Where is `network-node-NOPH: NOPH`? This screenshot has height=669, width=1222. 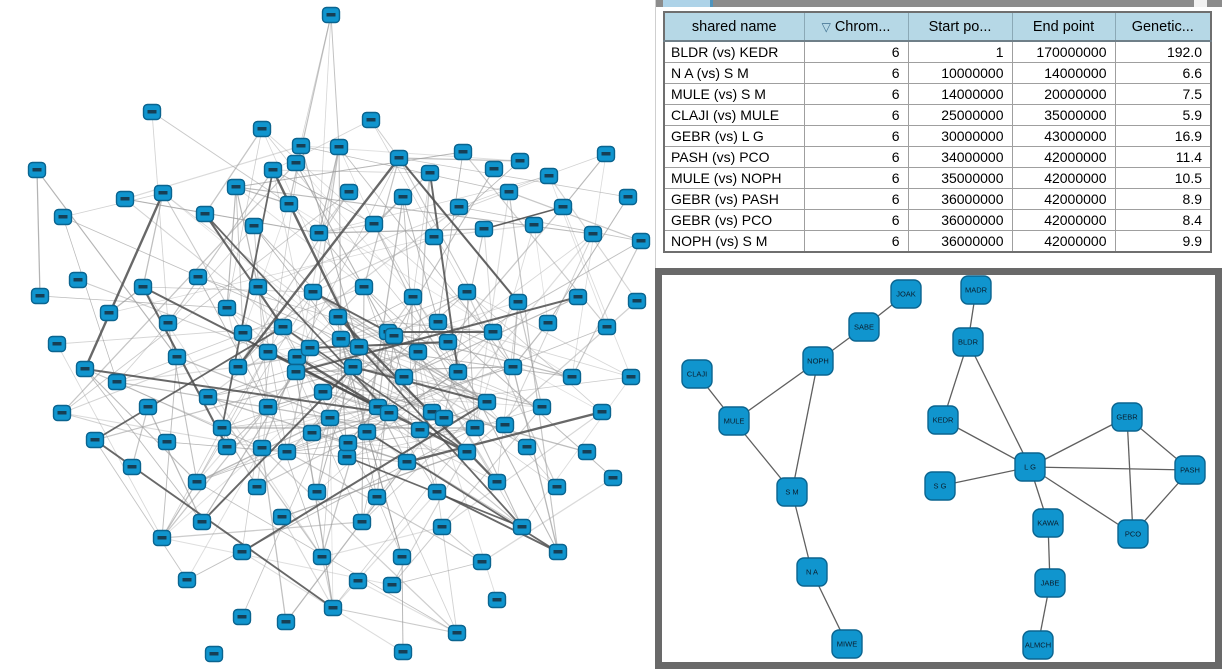 network-node-NOPH: NOPH is located at coordinates (818, 361).